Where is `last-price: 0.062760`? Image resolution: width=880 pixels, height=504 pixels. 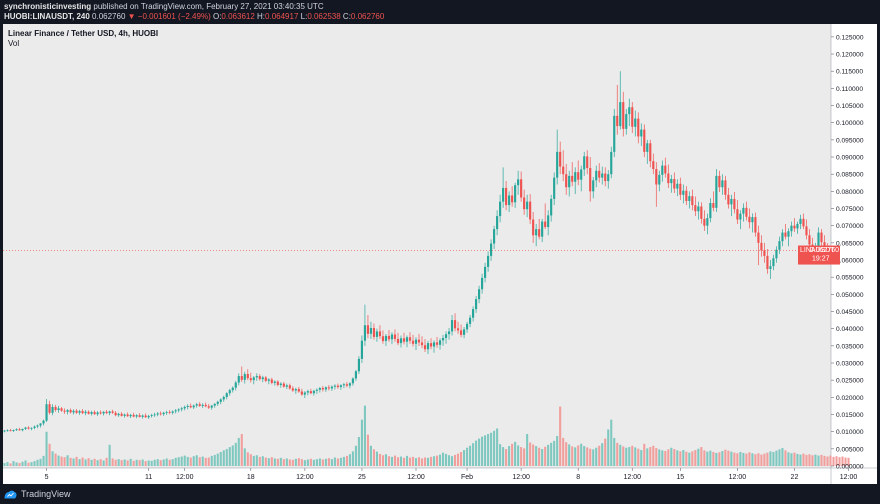
last-price: 0.062760 is located at coordinates (109, 16).